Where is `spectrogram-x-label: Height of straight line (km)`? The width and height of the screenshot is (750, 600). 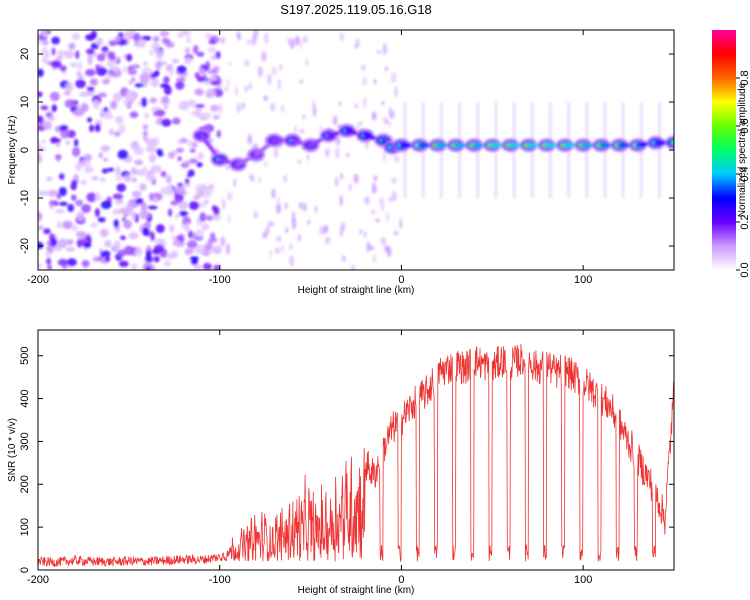 spectrogram-x-label: Height of straight line (km) is located at coordinates (356, 290).